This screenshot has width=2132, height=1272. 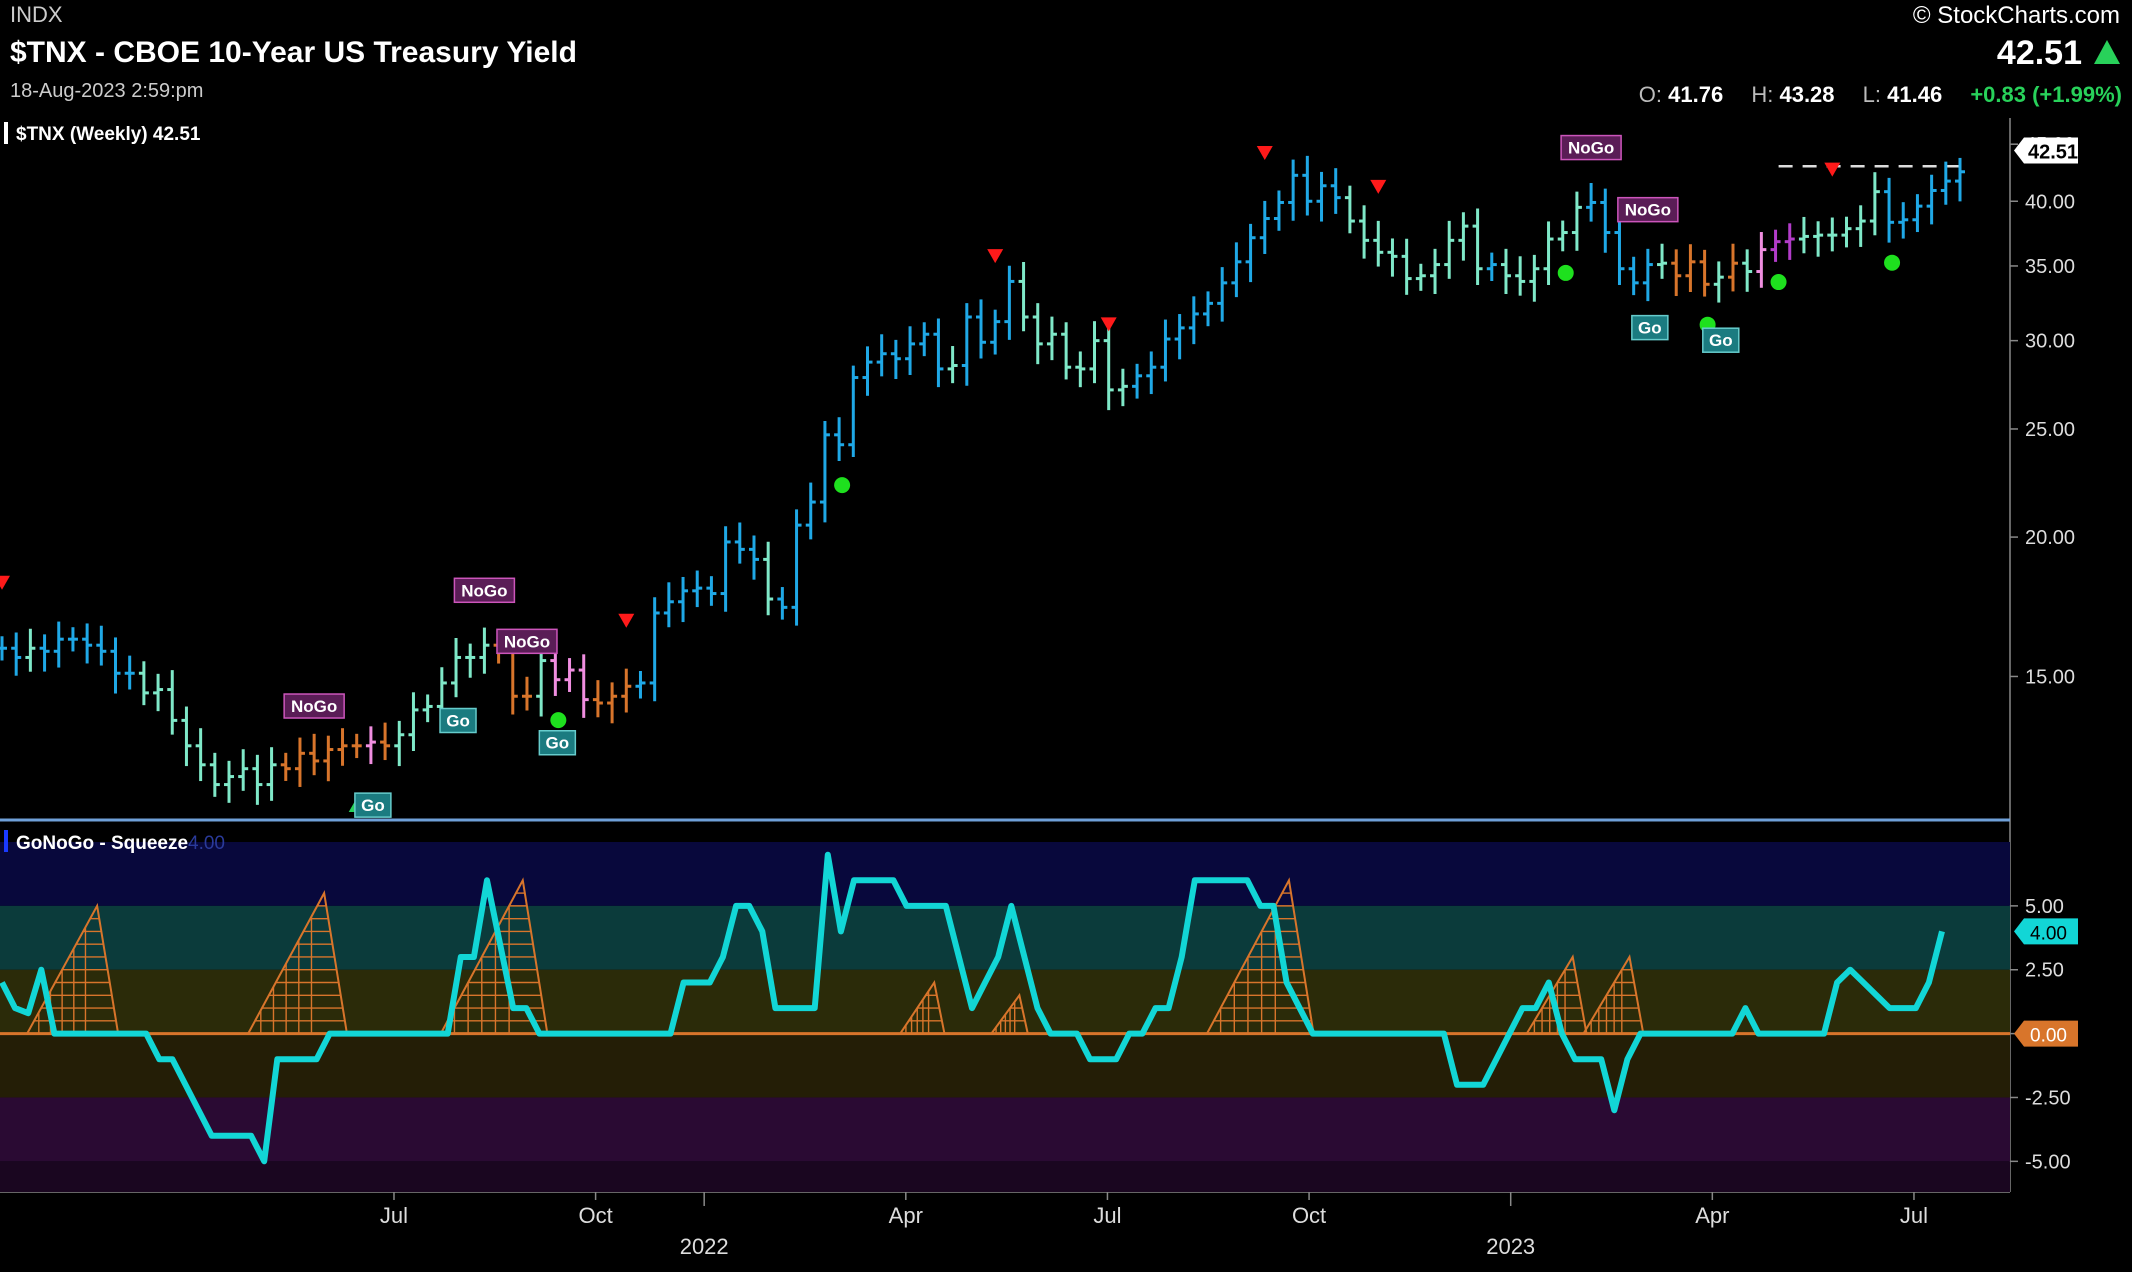 I want to click on exchange-label: INDX, so click(x=36, y=14).